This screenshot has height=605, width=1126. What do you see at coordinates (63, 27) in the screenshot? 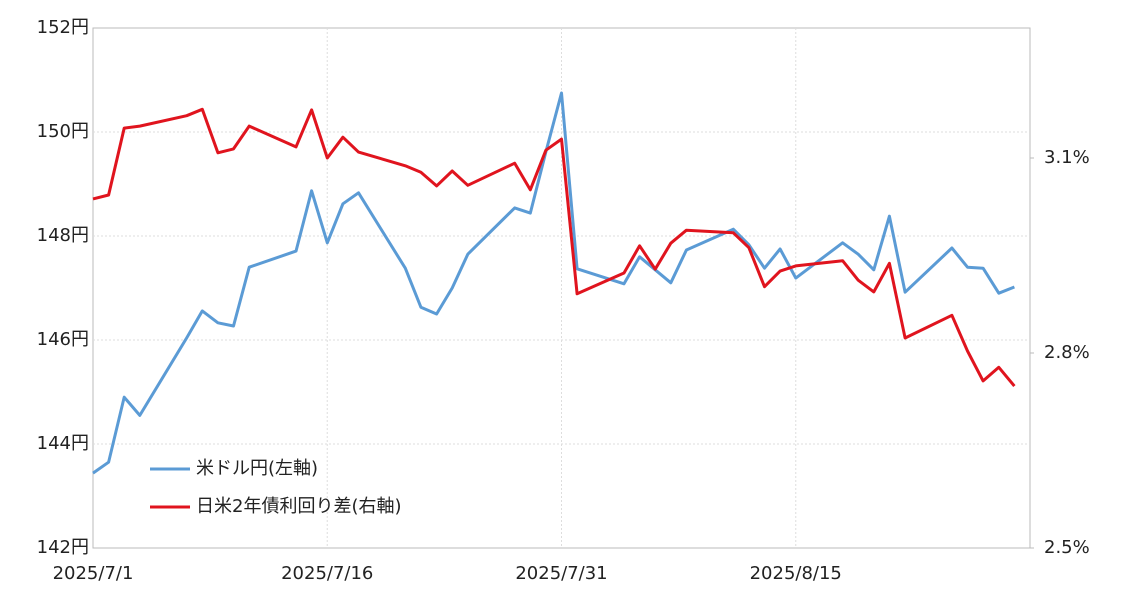
I see `y-tick-label: 152円` at bounding box center [63, 27].